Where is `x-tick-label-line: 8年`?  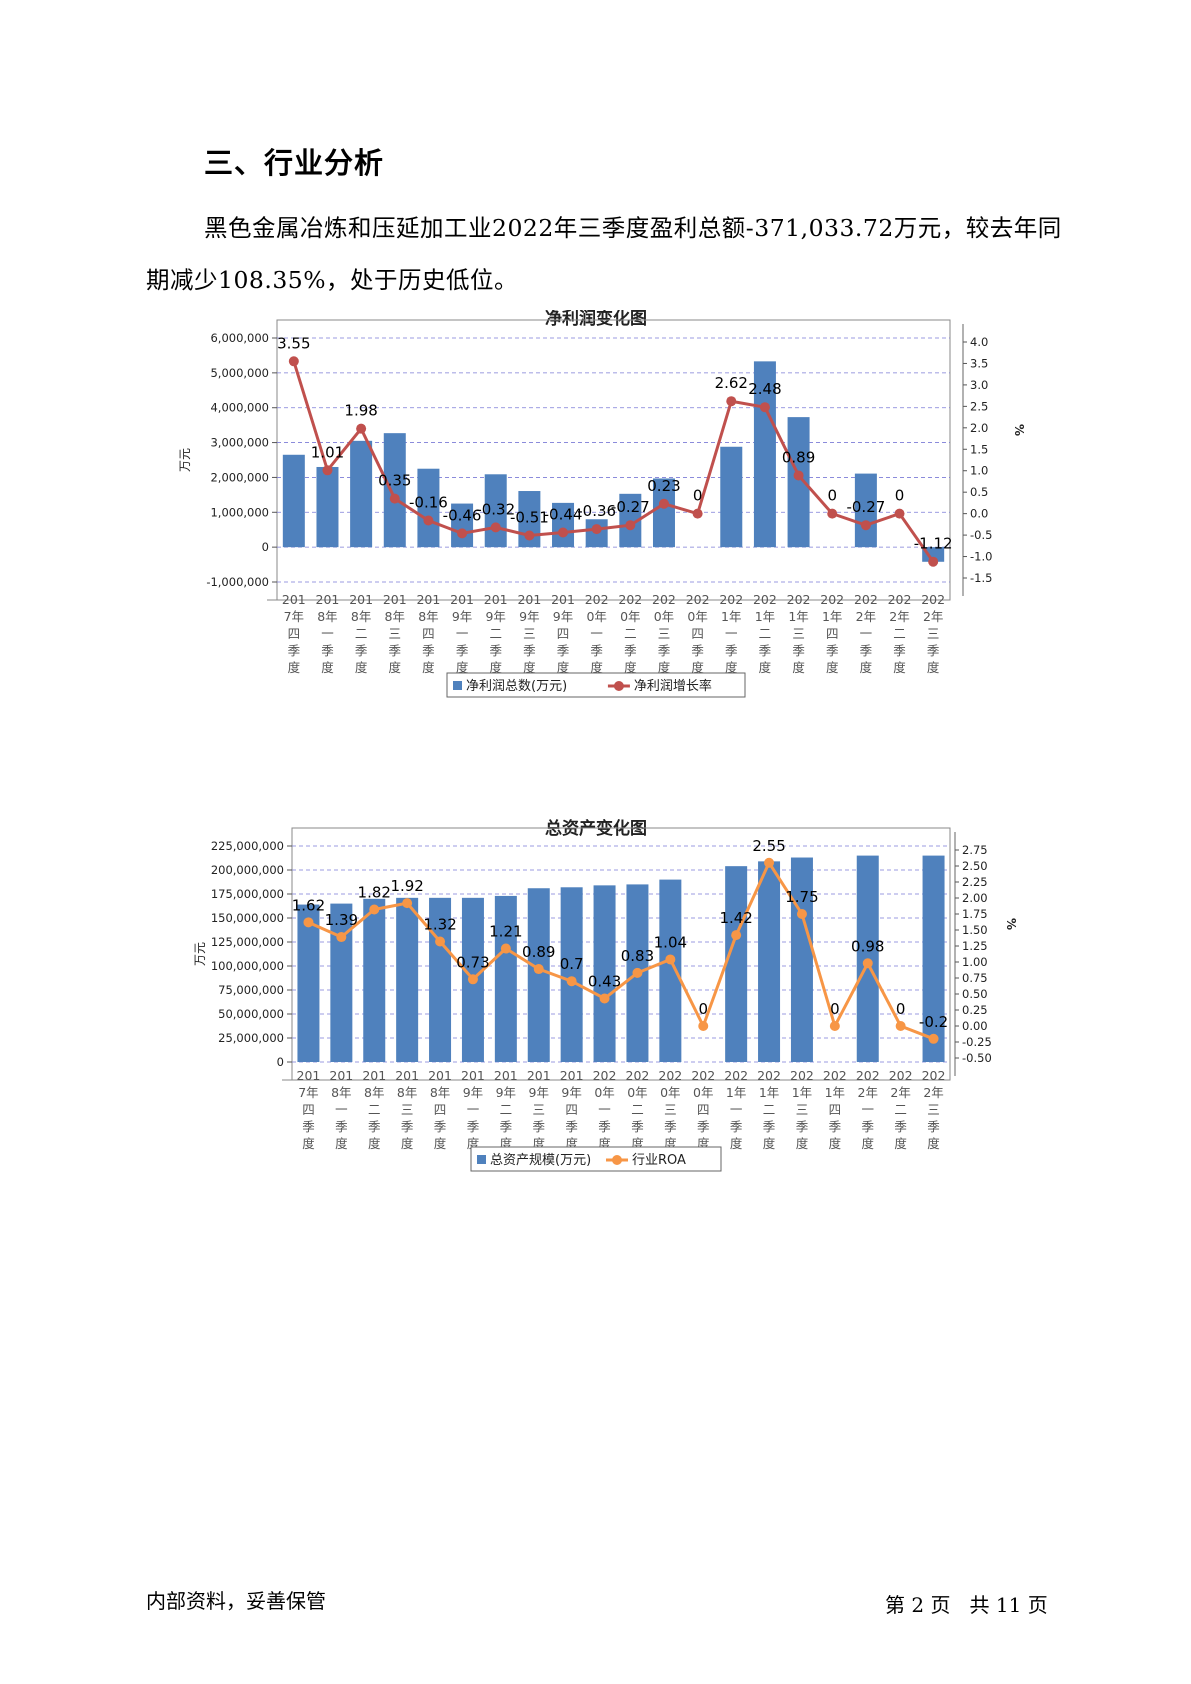
x-tick-label-line: 8年 is located at coordinates (440, 1092).